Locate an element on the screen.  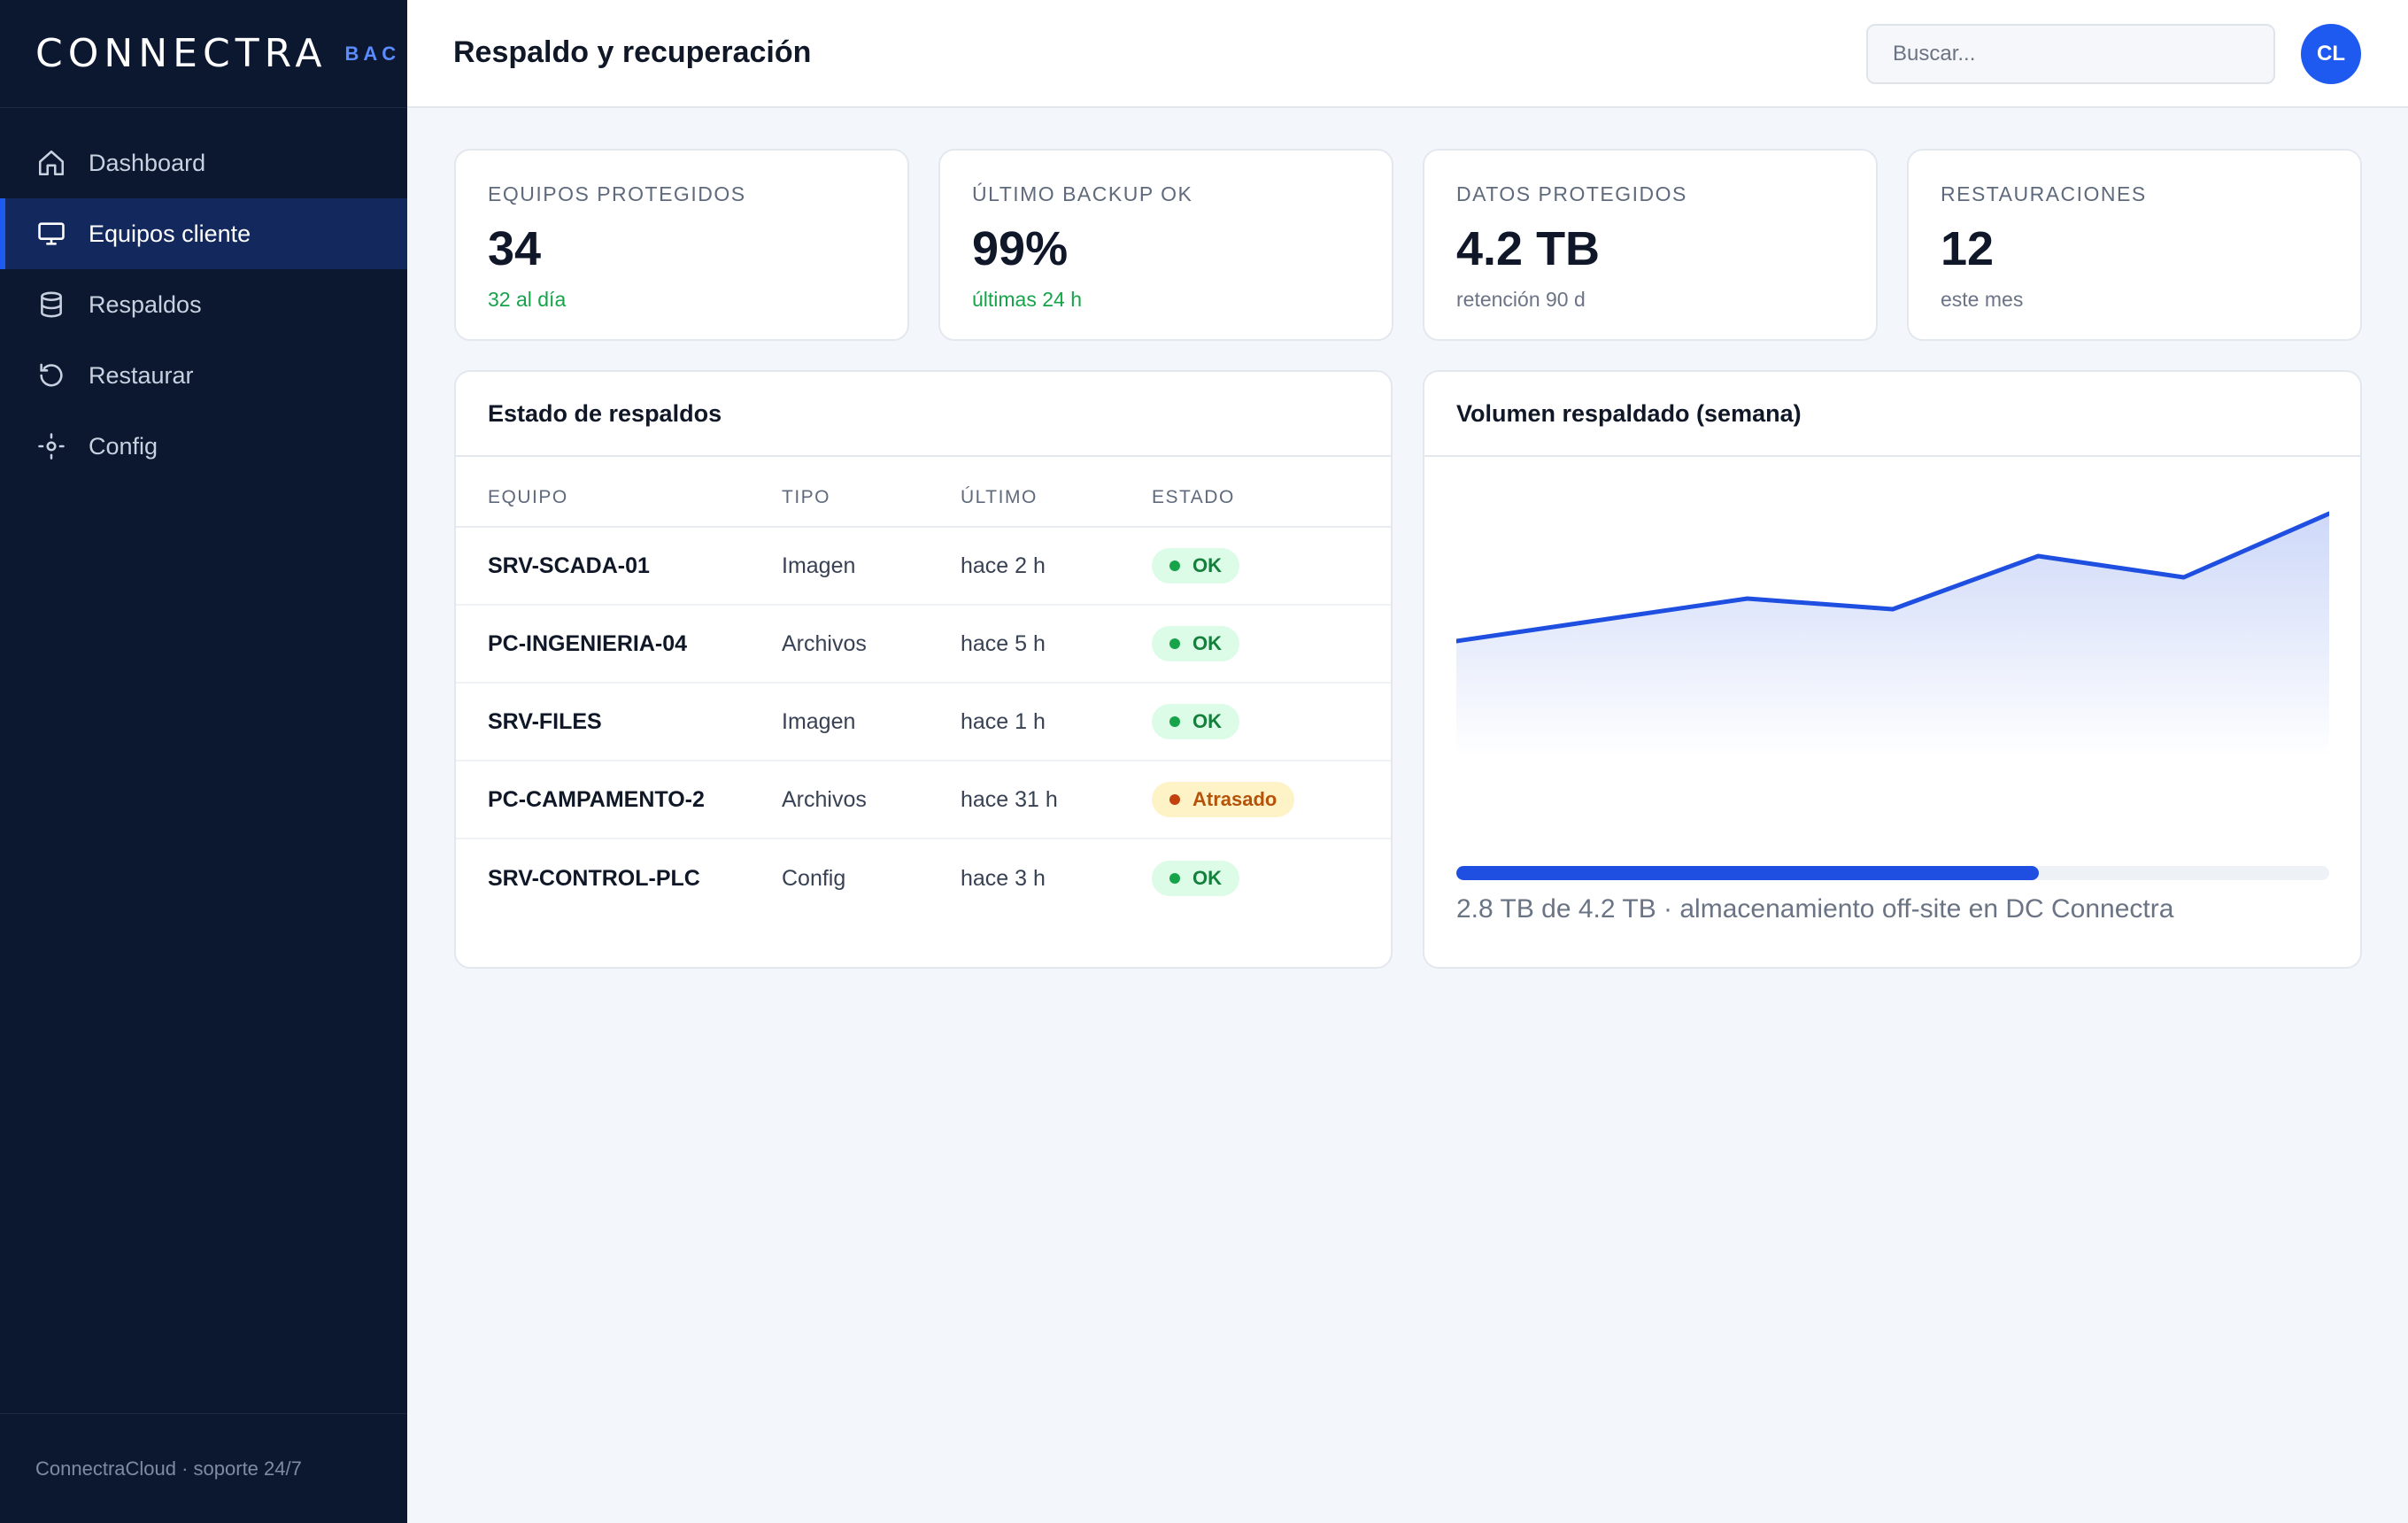
restore-icon is located at coordinates (51, 375).